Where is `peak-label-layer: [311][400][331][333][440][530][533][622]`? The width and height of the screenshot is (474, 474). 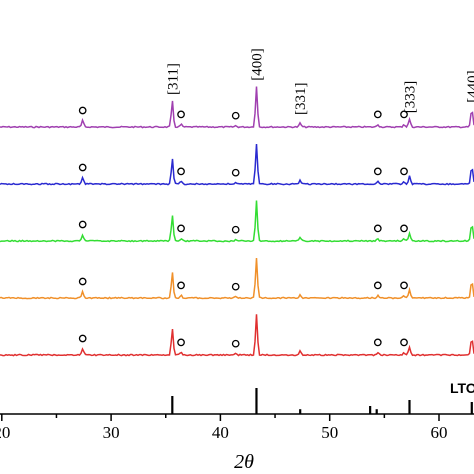 peak-label-layer: [311][400][331][333][440][530][533][622] is located at coordinates (319, 81).